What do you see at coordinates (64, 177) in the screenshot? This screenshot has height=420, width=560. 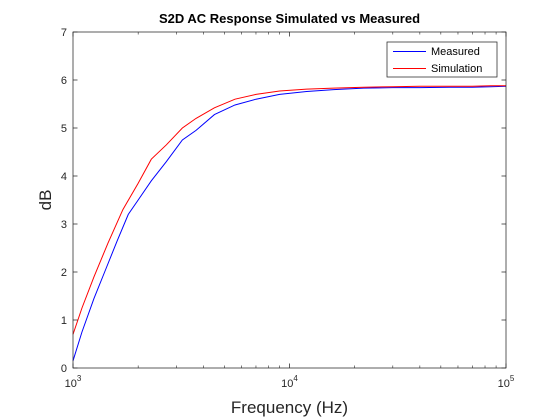 I see `y-tick-label: 4` at bounding box center [64, 177].